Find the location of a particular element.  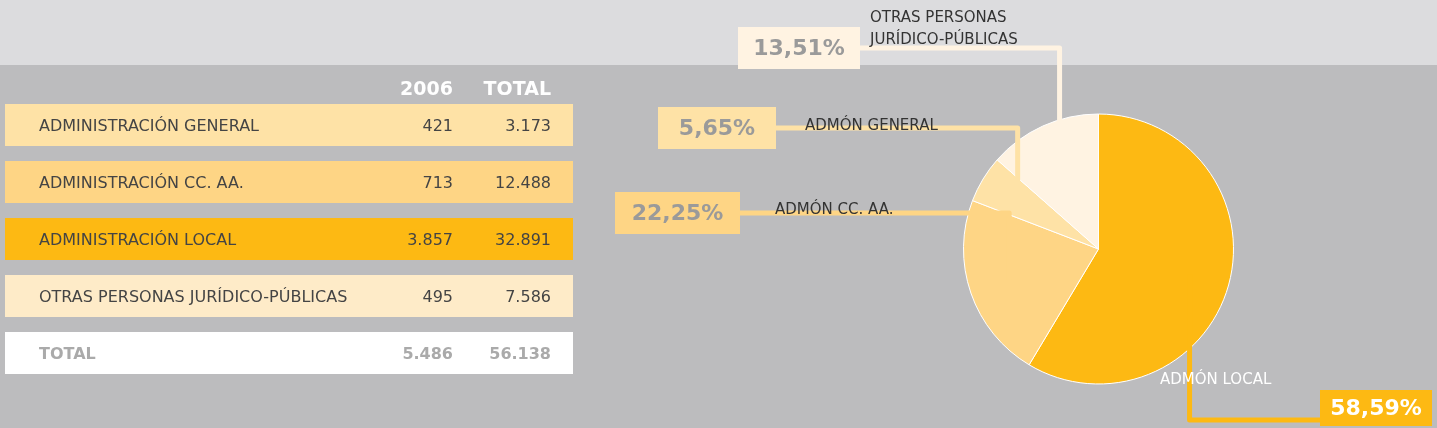

data-label: 3.173 is located at coordinates (528, 125).